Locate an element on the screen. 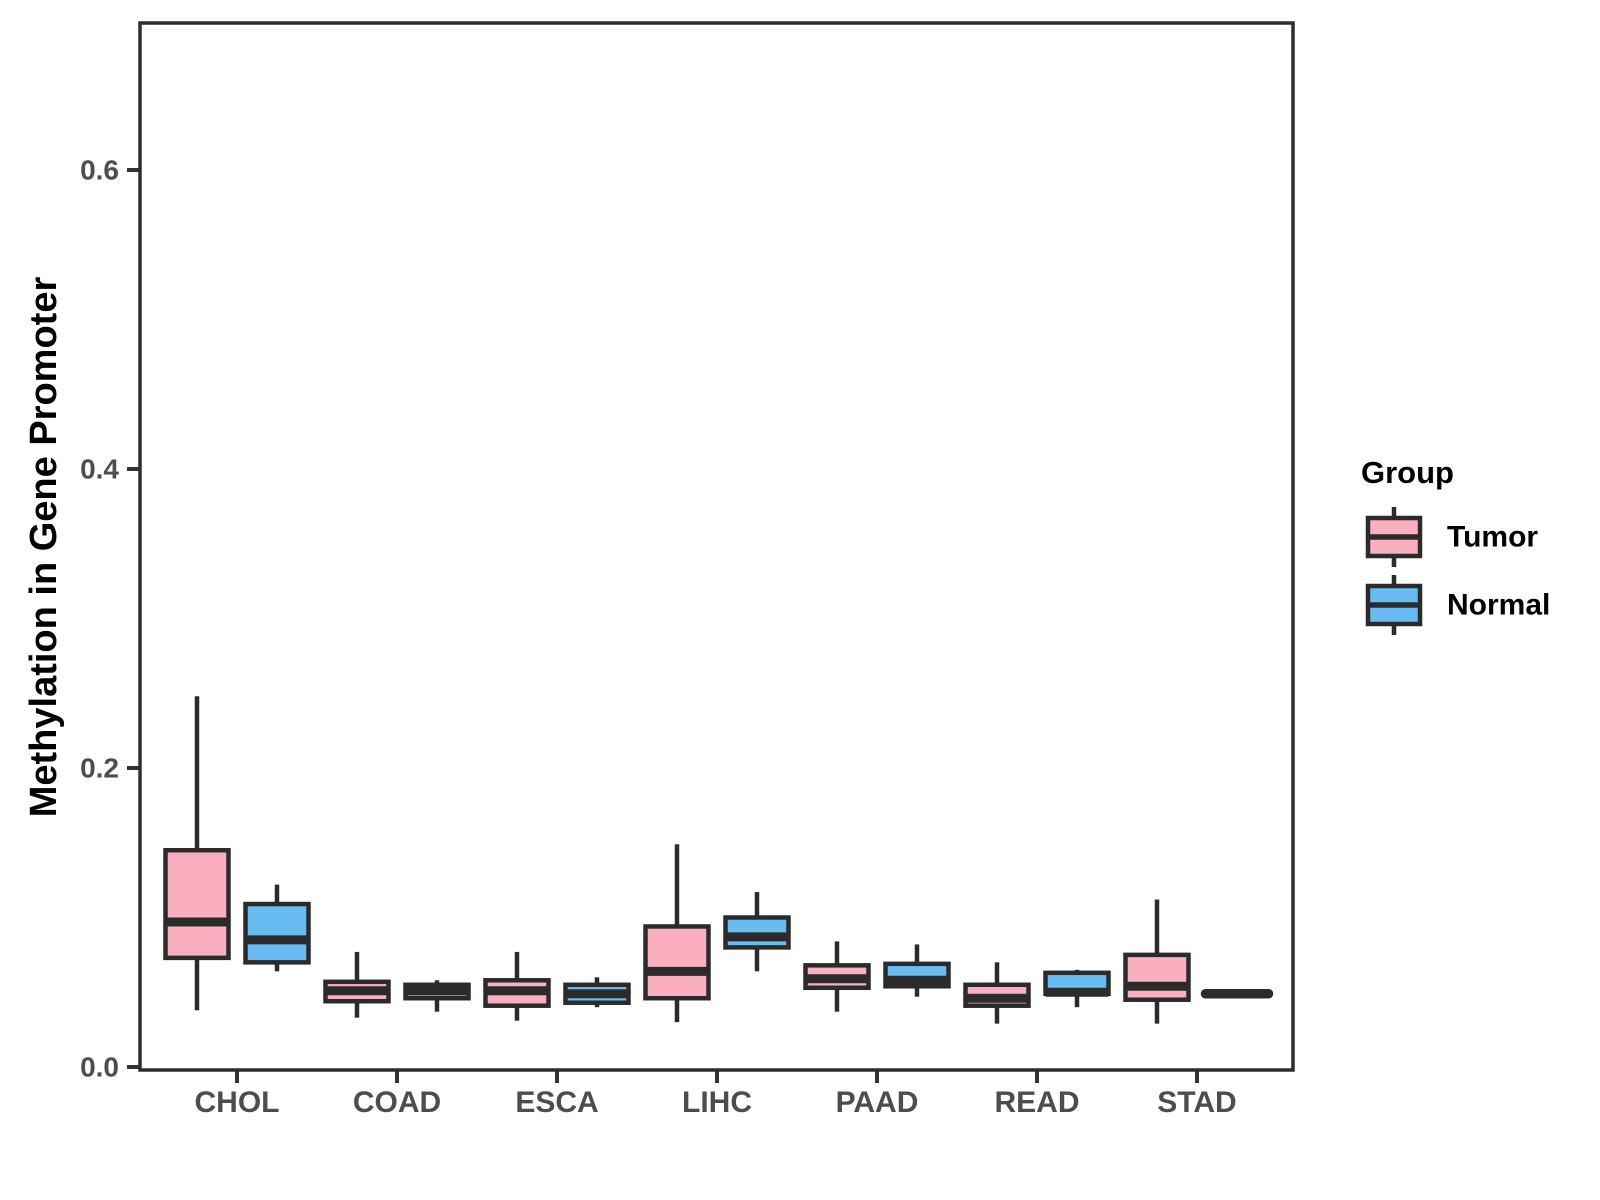 The width and height of the screenshot is (1600, 1200). y-tick-label: 0.4 is located at coordinates (99, 469).